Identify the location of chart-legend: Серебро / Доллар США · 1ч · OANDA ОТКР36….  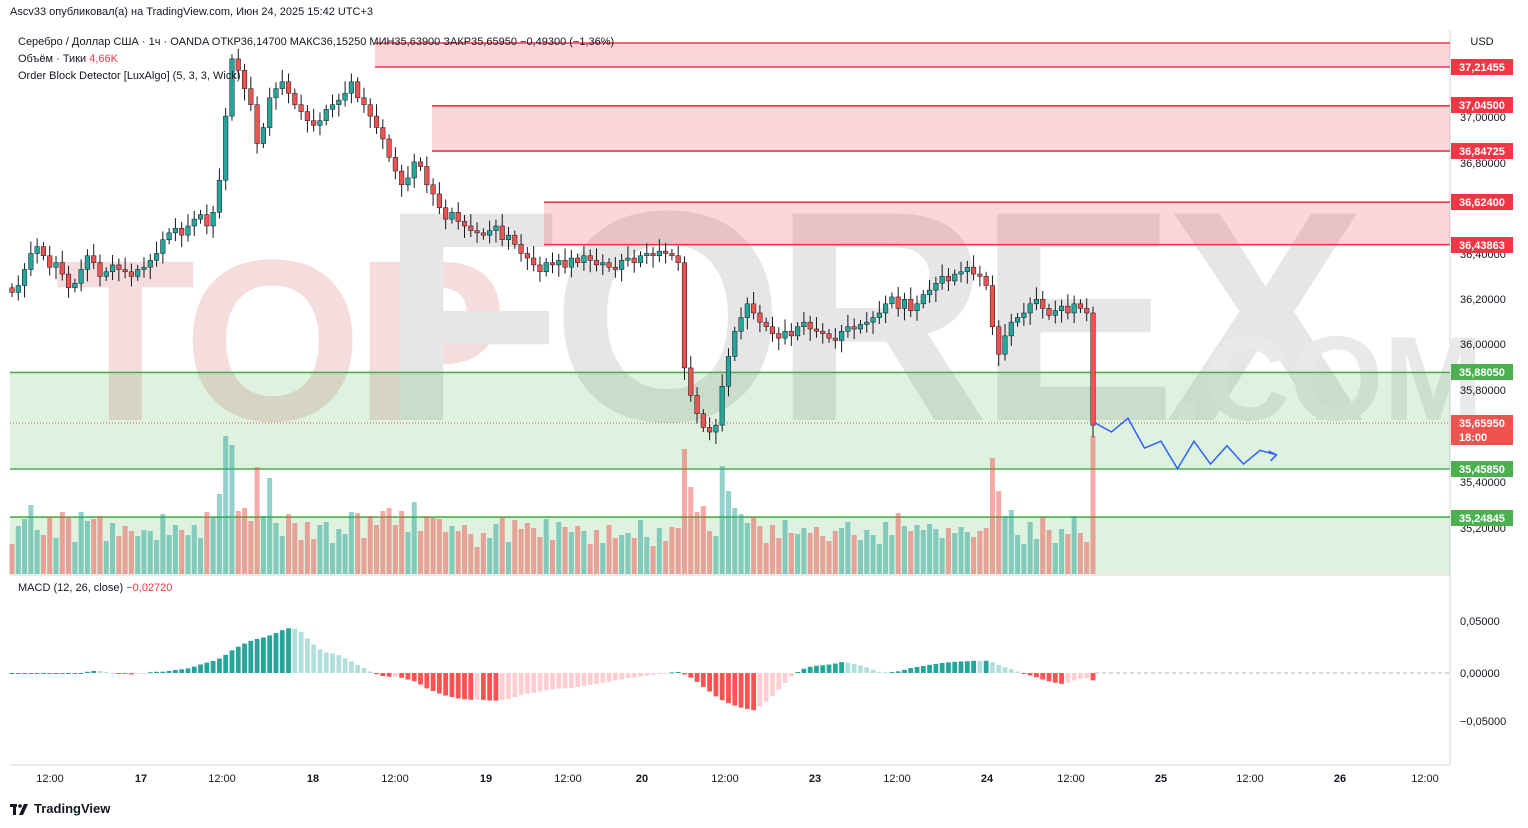
(316, 59).